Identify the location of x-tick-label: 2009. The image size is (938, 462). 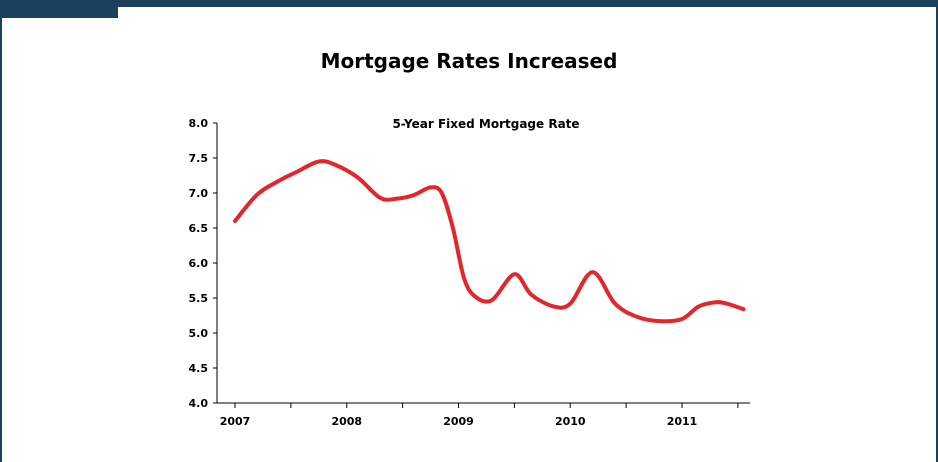
(458, 421).